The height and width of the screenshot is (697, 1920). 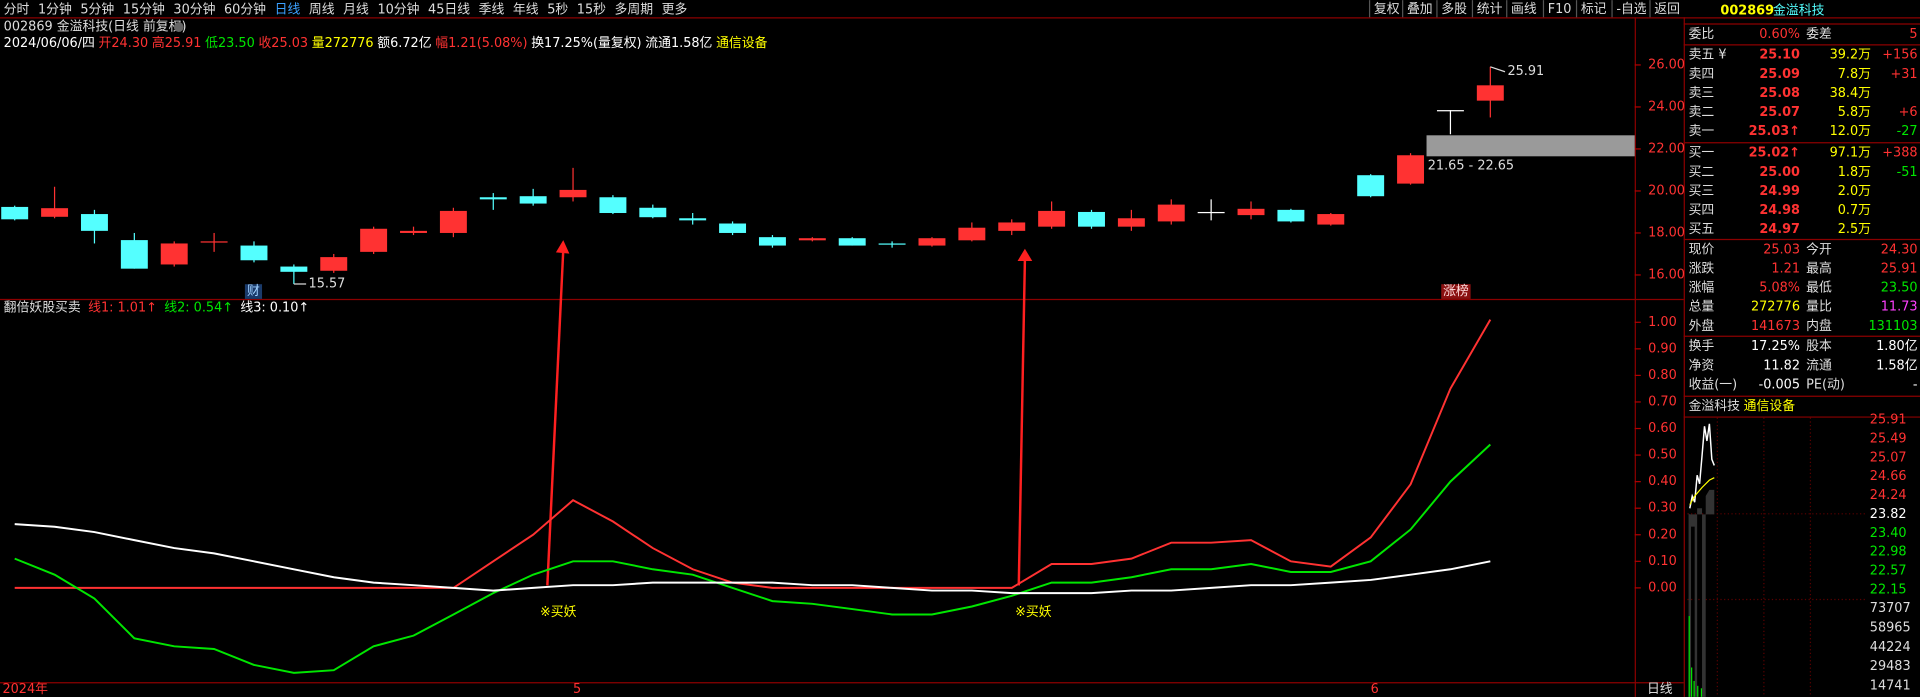 I want to click on info-item: 幅1.21(5.08%), so click(x=481, y=42).